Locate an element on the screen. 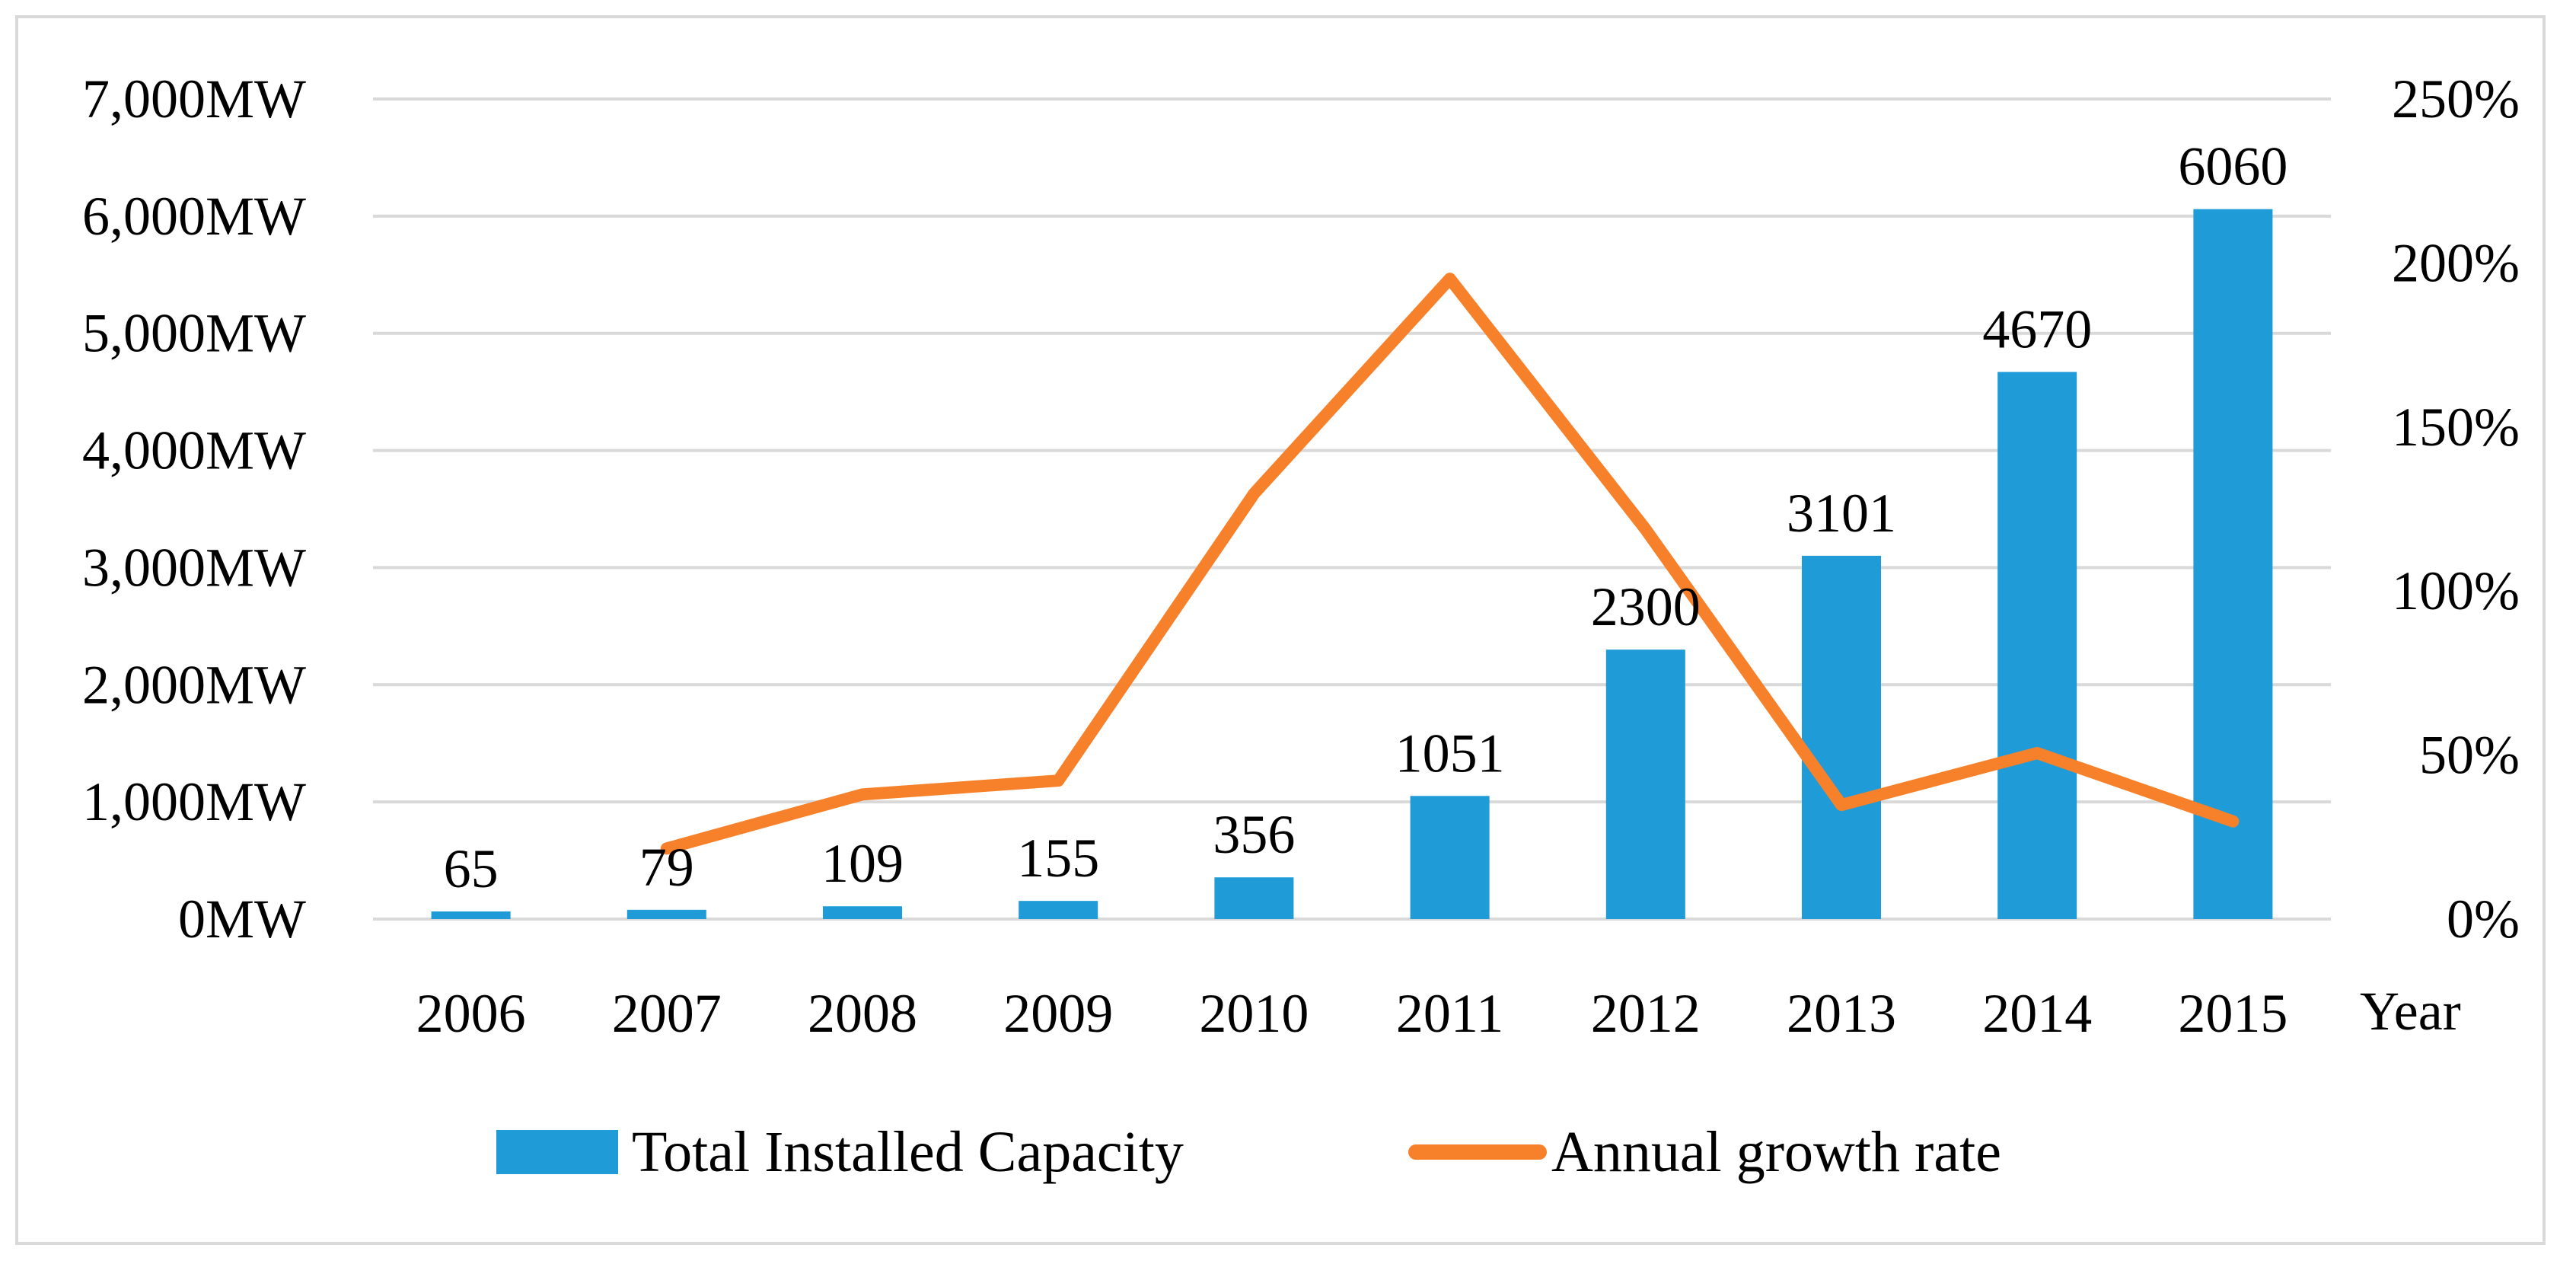 The height and width of the screenshot is (1280, 2576). bar-data-label: 109 is located at coordinates (863, 863).